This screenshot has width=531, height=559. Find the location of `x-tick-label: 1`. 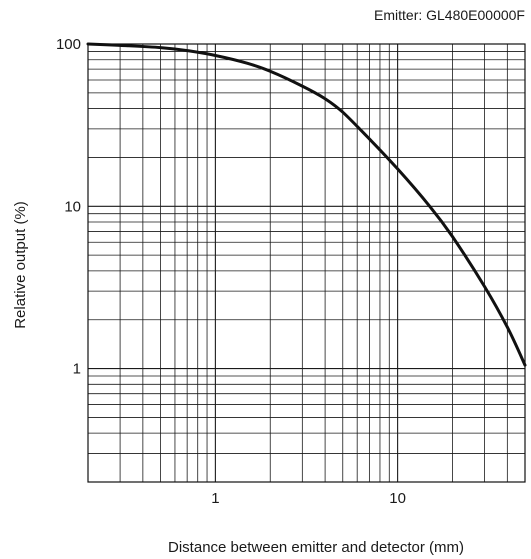

x-tick-label: 1 is located at coordinates (215, 498).